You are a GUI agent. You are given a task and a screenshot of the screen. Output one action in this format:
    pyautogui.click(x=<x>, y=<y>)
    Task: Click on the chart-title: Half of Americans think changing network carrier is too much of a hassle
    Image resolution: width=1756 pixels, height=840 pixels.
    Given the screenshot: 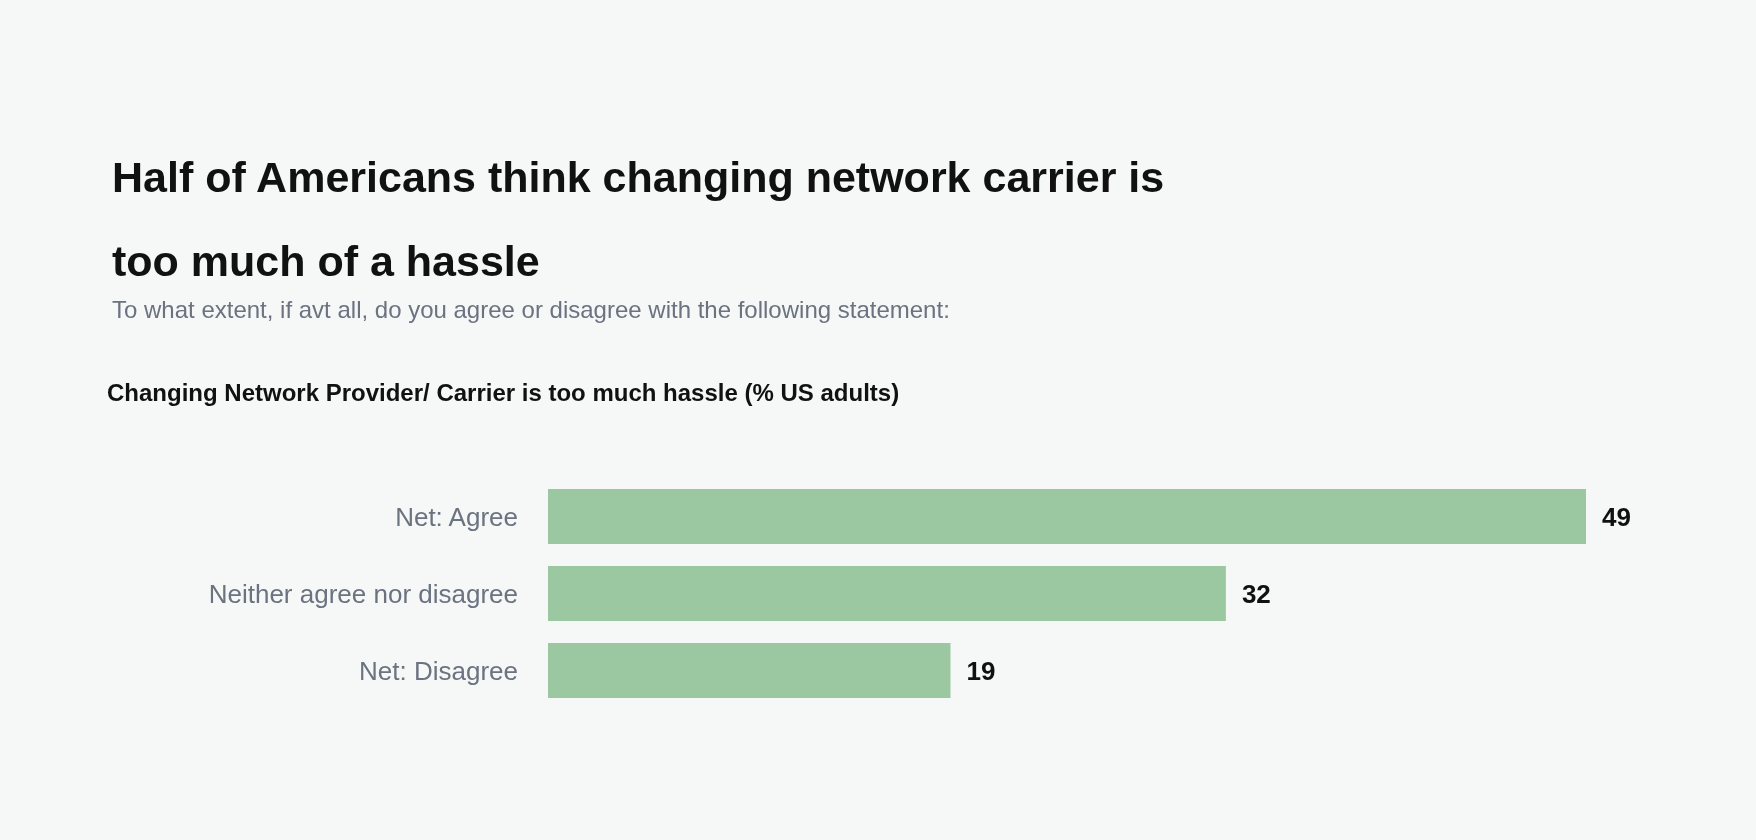 What is the action you would take?
    pyautogui.click(x=644, y=219)
    